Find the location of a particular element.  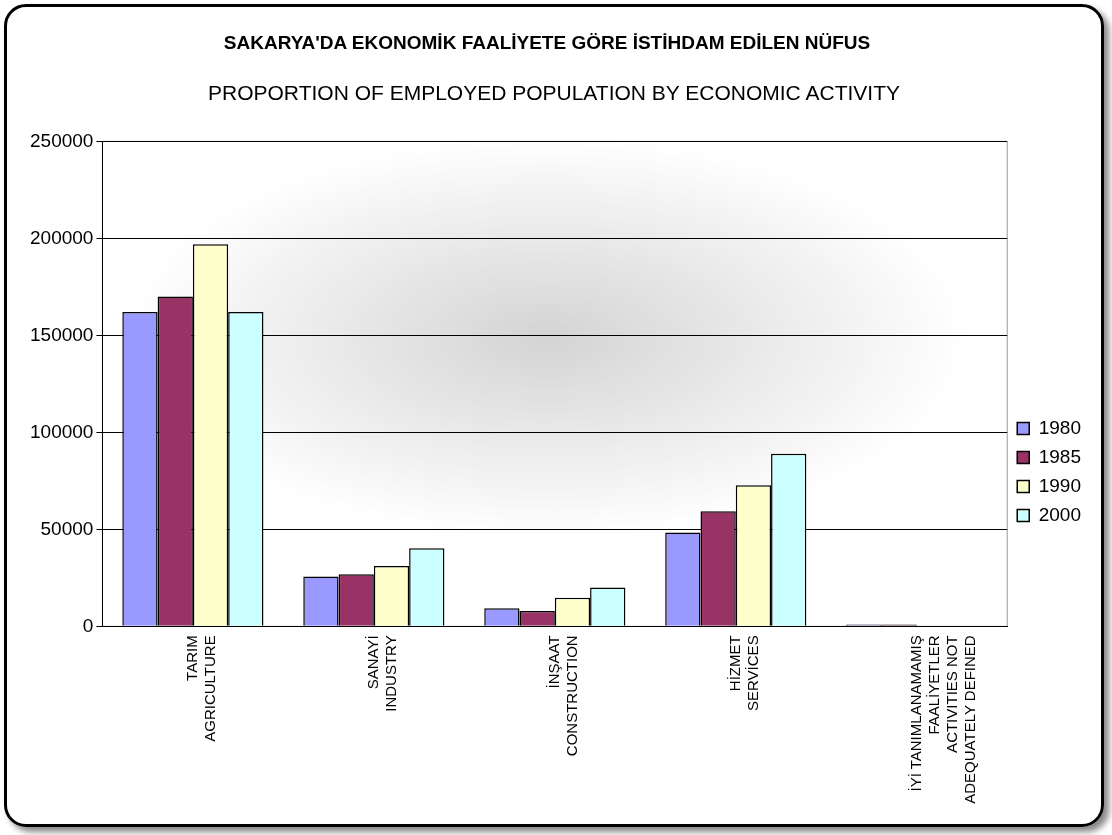

legend-label: 1980 is located at coordinates (1060, 427).